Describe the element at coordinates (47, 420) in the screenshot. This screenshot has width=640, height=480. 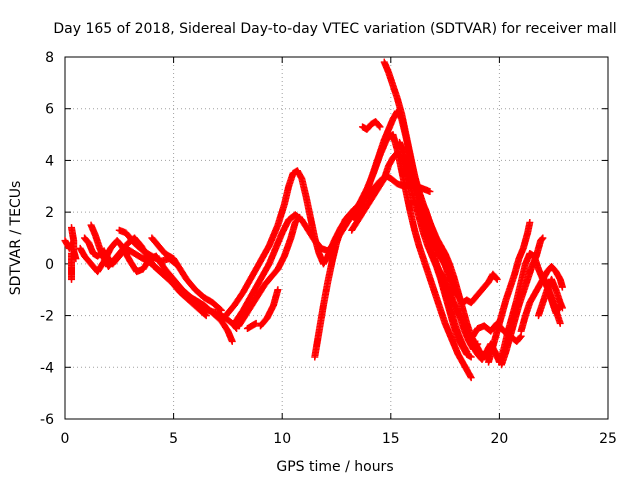
I see `y-tick-label: -6` at that location.